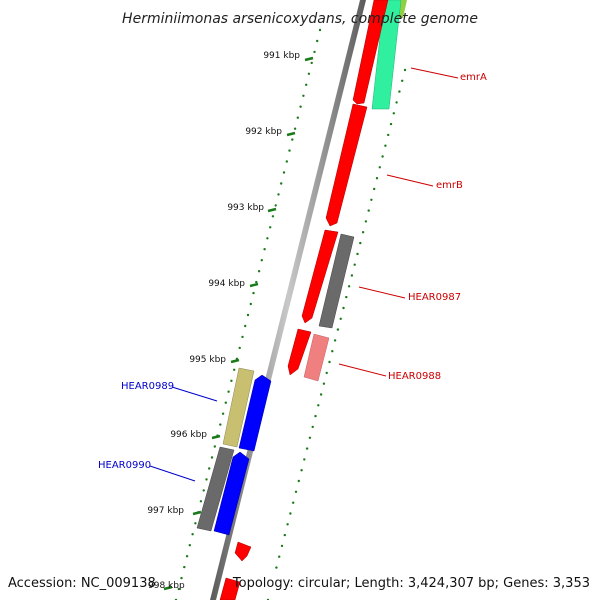 This screenshot has width=600, height=600. I want to click on tick-label-992: 992 kbp, so click(263, 132).